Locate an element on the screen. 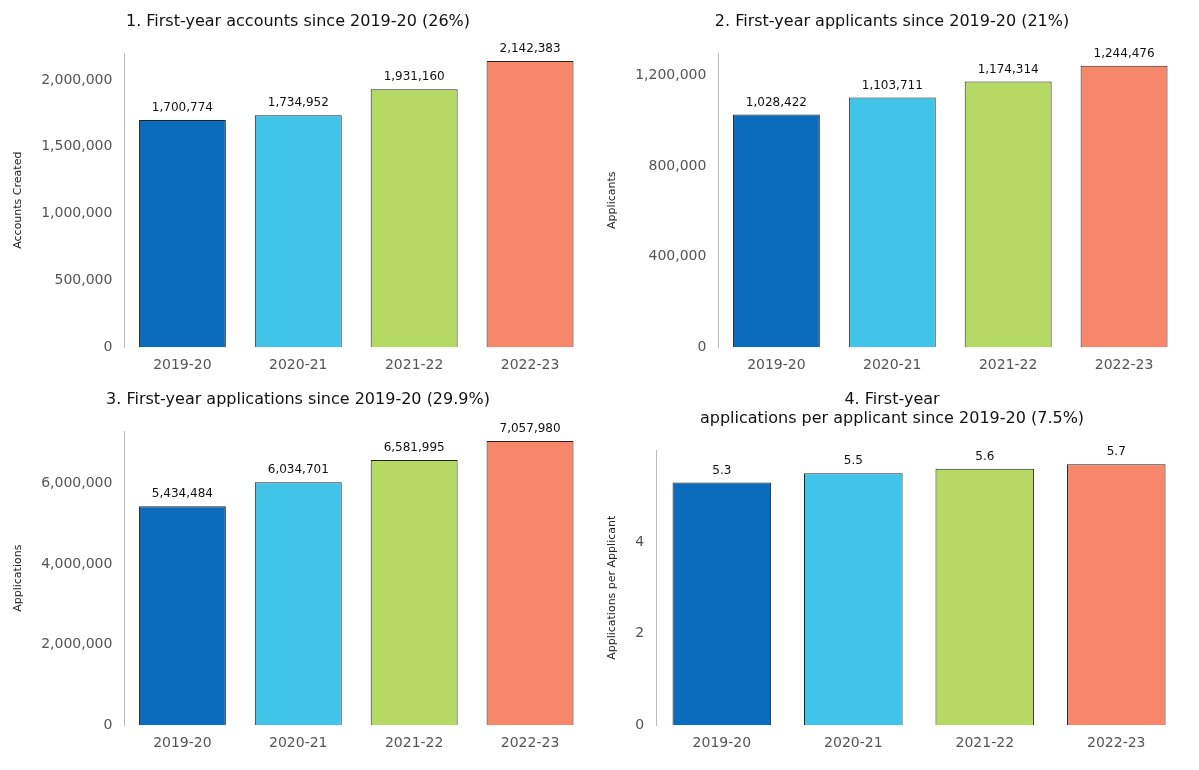 Image resolution: width=1199 pixels, height=770 pixels. y-tick-label: 4 is located at coordinates (640, 540).